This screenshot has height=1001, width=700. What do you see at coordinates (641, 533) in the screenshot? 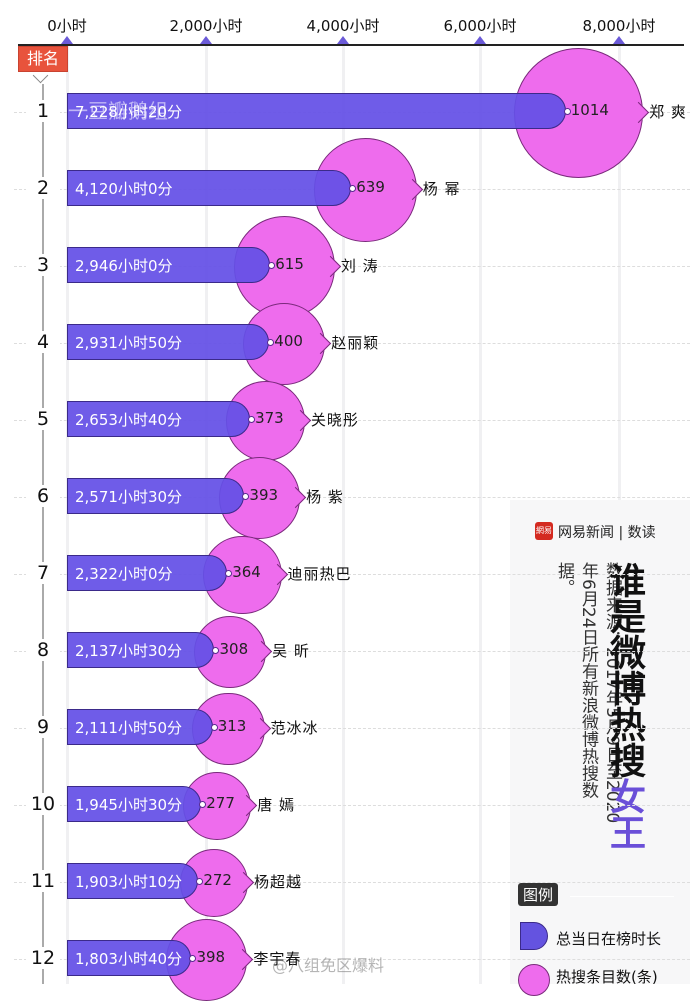
I see `brand-section: 数读` at bounding box center [641, 533].